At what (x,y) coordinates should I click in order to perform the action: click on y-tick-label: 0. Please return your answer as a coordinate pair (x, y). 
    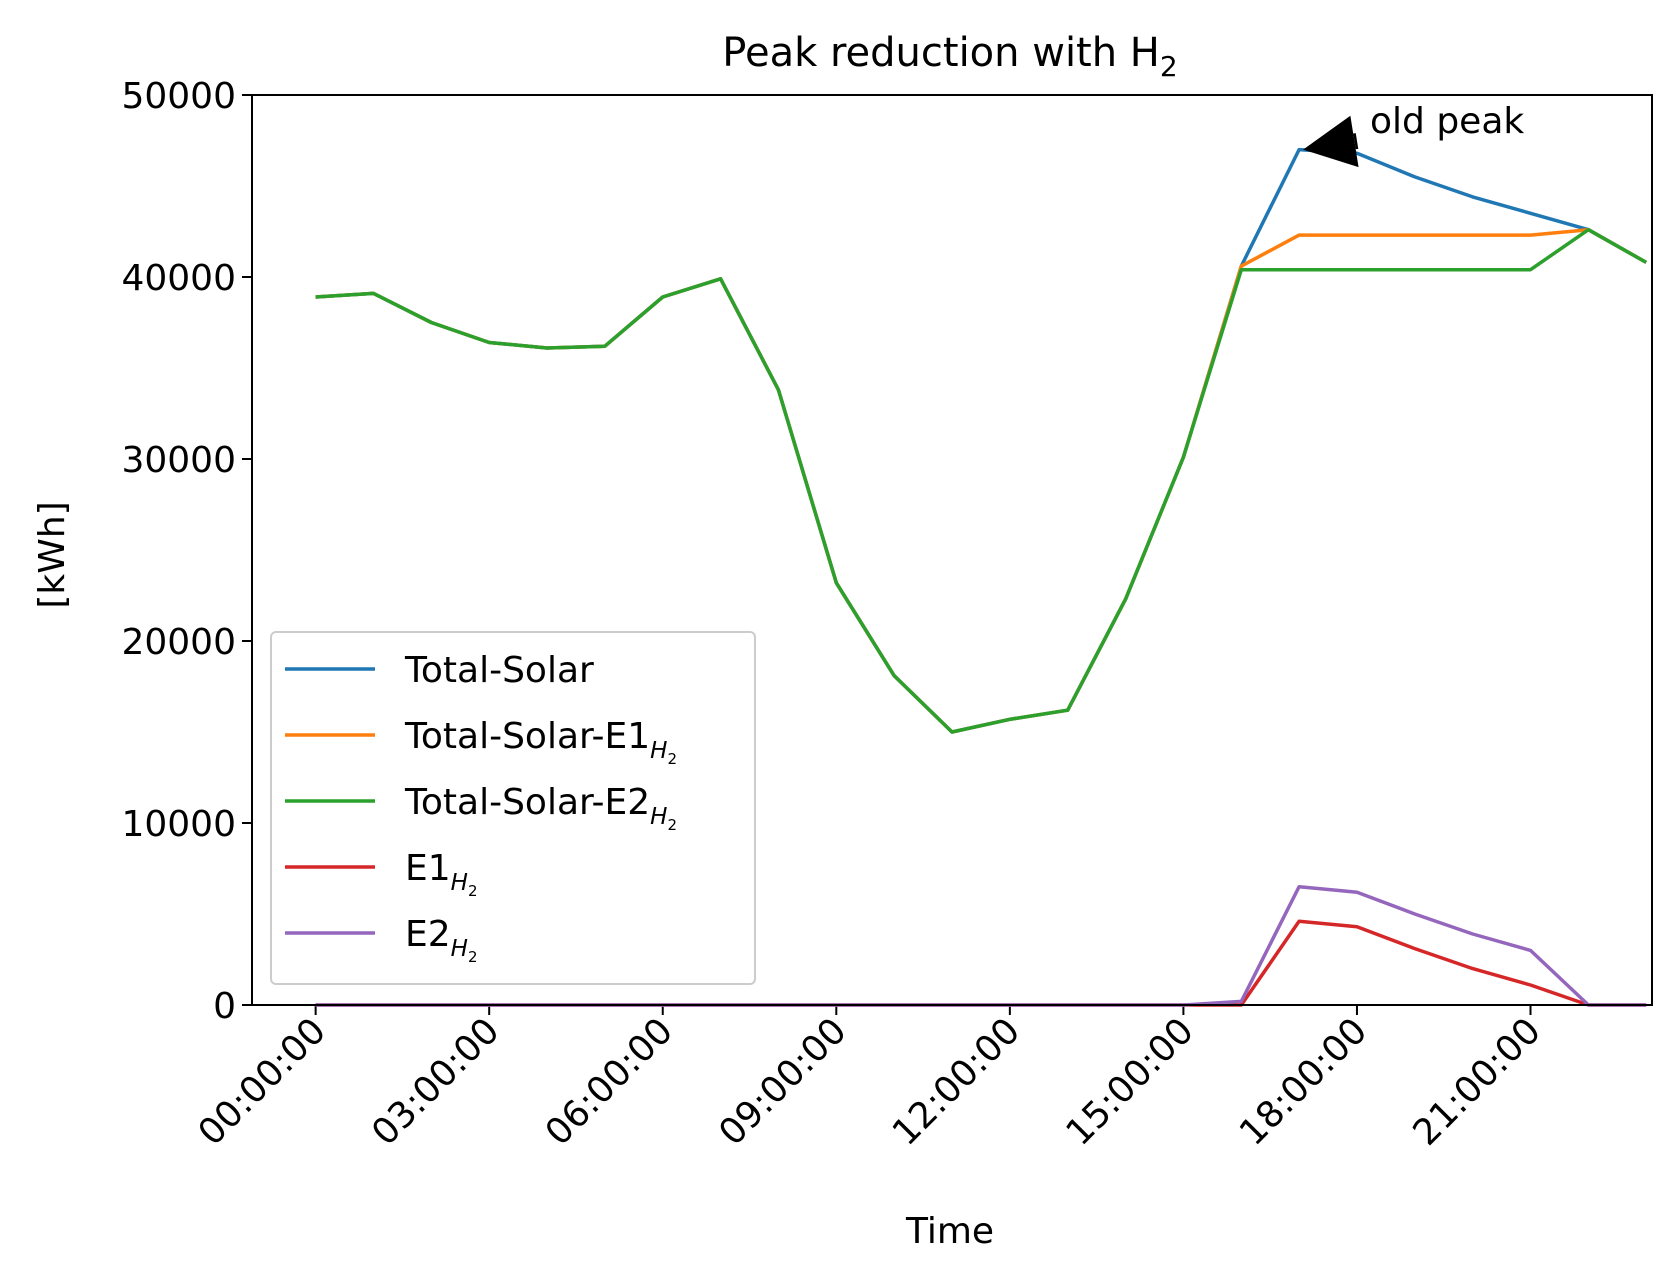
    Looking at the image, I should click on (224, 1006).